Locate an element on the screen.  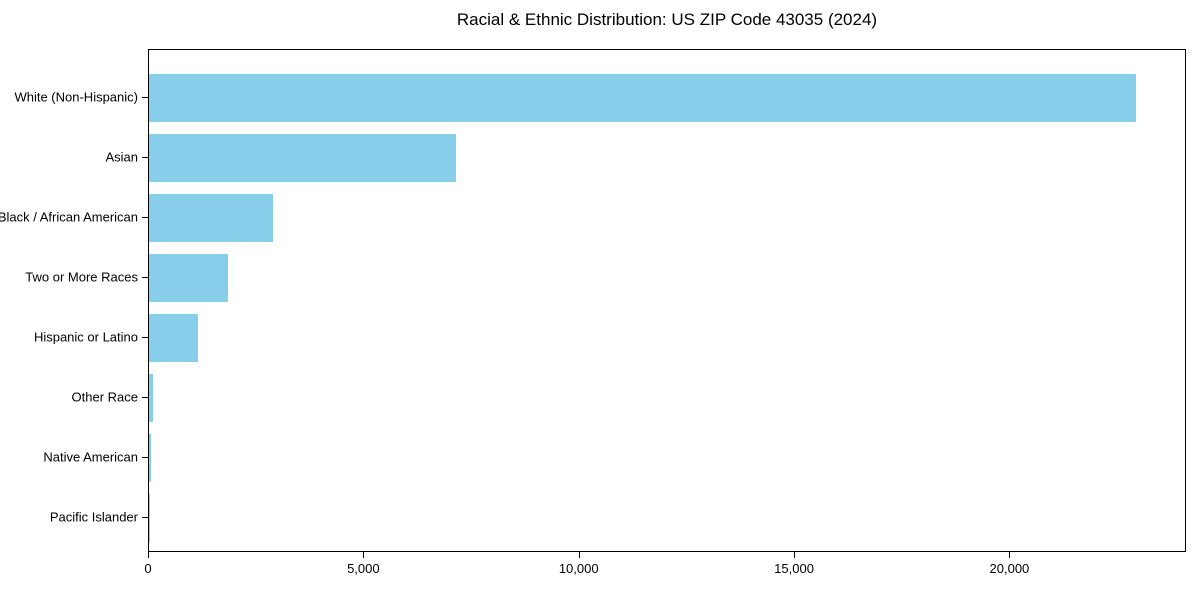
y-label-row: Black / African American is located at coordinates (74, 217).